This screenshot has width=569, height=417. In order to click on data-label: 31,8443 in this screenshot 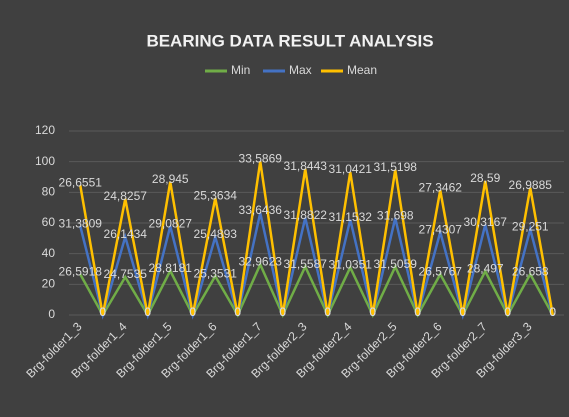, I will do `click(306, 166)`.